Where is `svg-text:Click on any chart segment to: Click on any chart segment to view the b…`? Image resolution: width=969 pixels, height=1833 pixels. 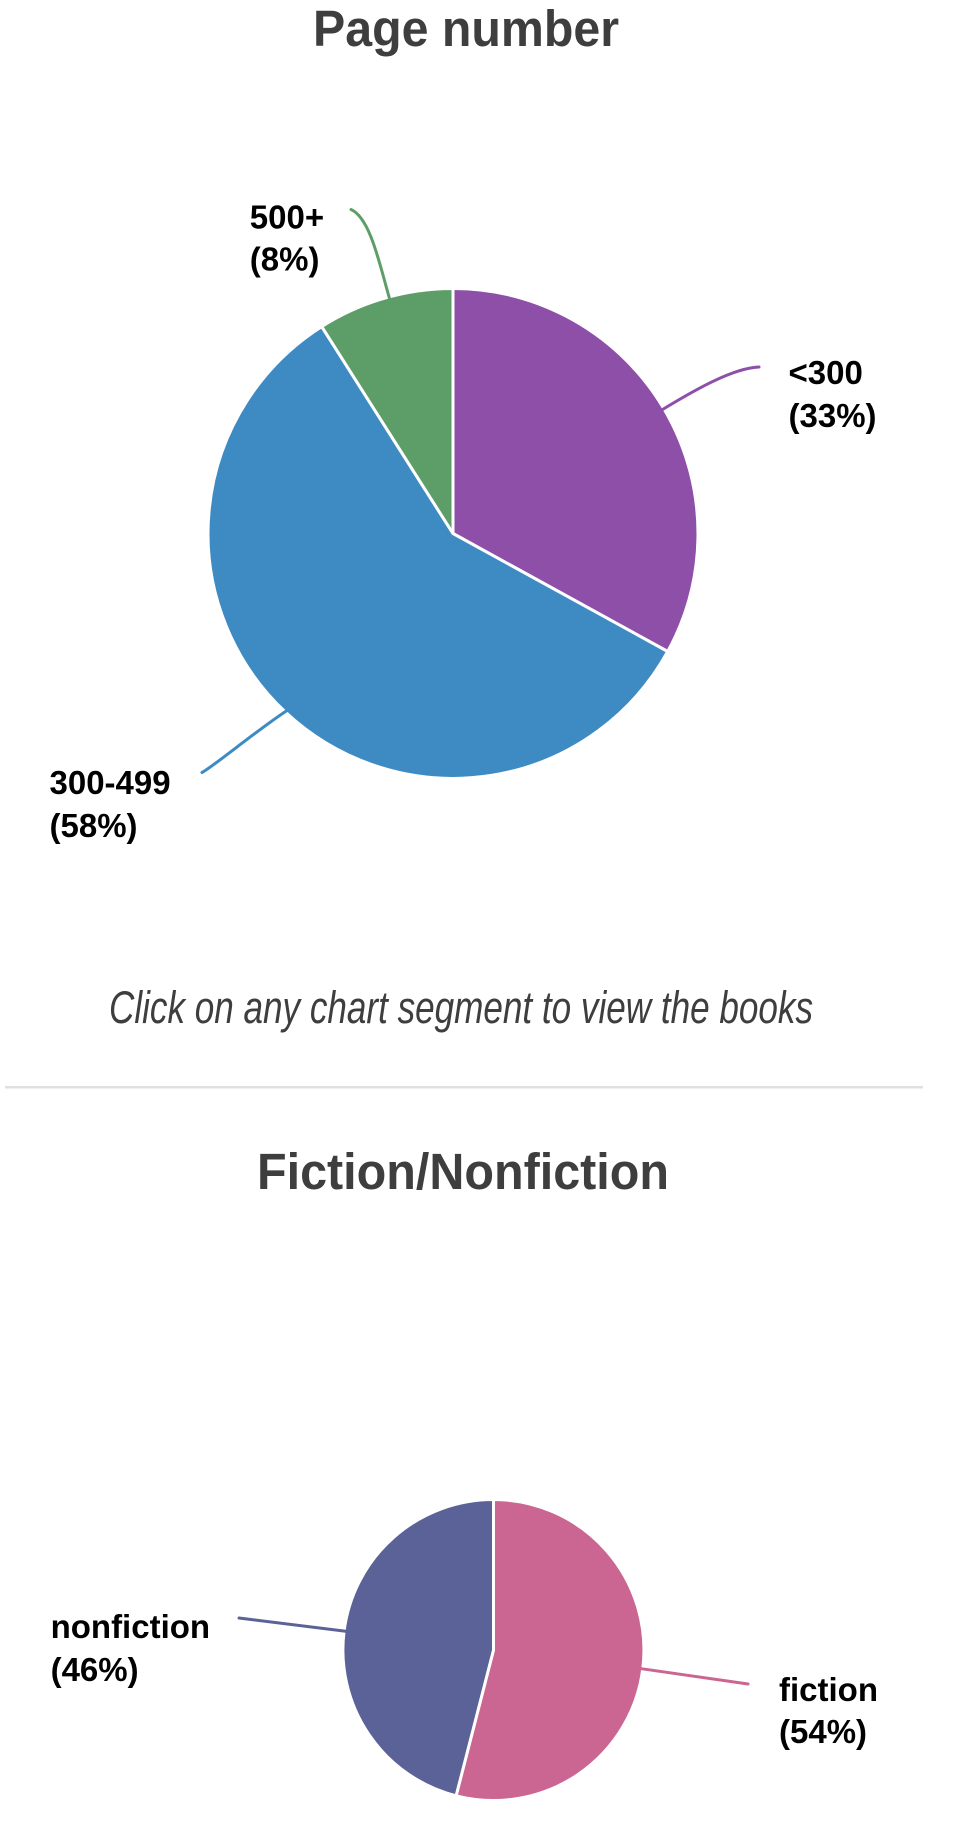 svg-text:Click on any chart segment to: Click on any chart segment to view the b… is located at coordinates (461, 1007).